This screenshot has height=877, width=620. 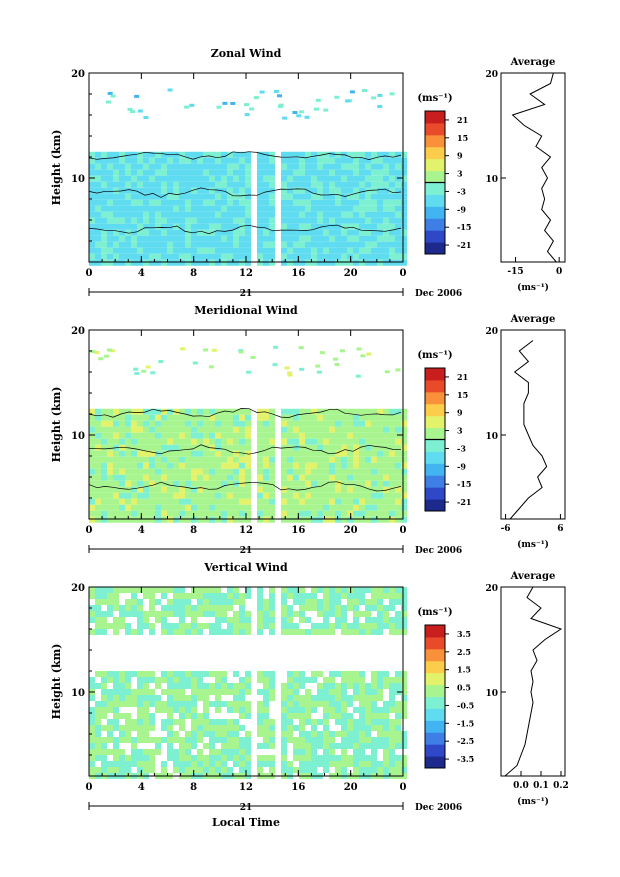 What do you see at coordinates (541, 786) in the screenshot?
I see `average-x-tick-label: 0.1` at bounding box center [541, 786].